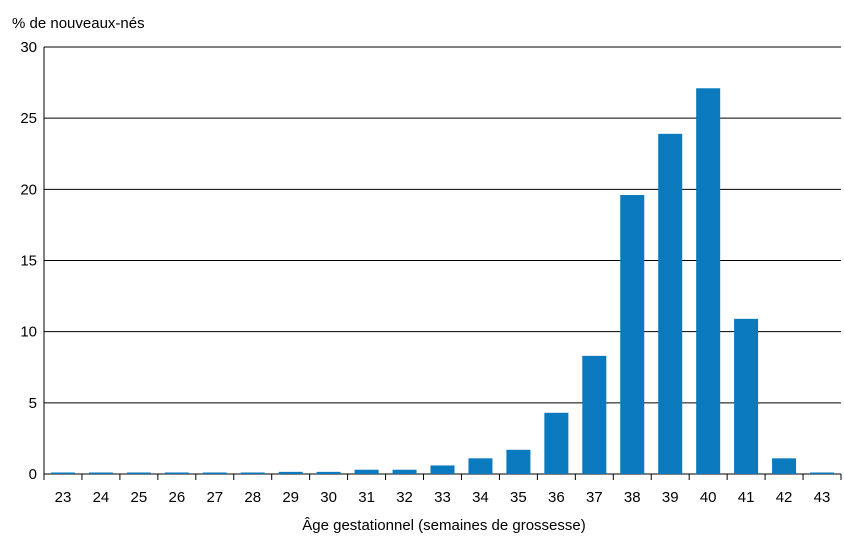 The image size is (844, 540). Describe the element at coordinates (139, 497) in the screenshot. I see `x-tick-label: 25` at that location.